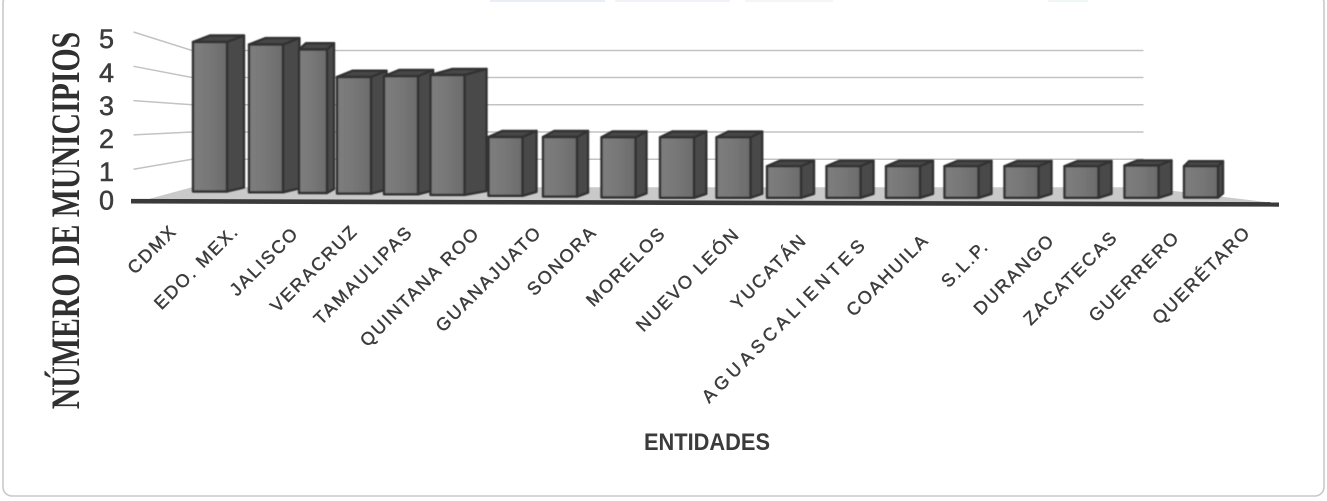  What do you see at coordinates (106, 73) in the screenshot?
I see `svg-text: 4` at bounding box center [106, 73].